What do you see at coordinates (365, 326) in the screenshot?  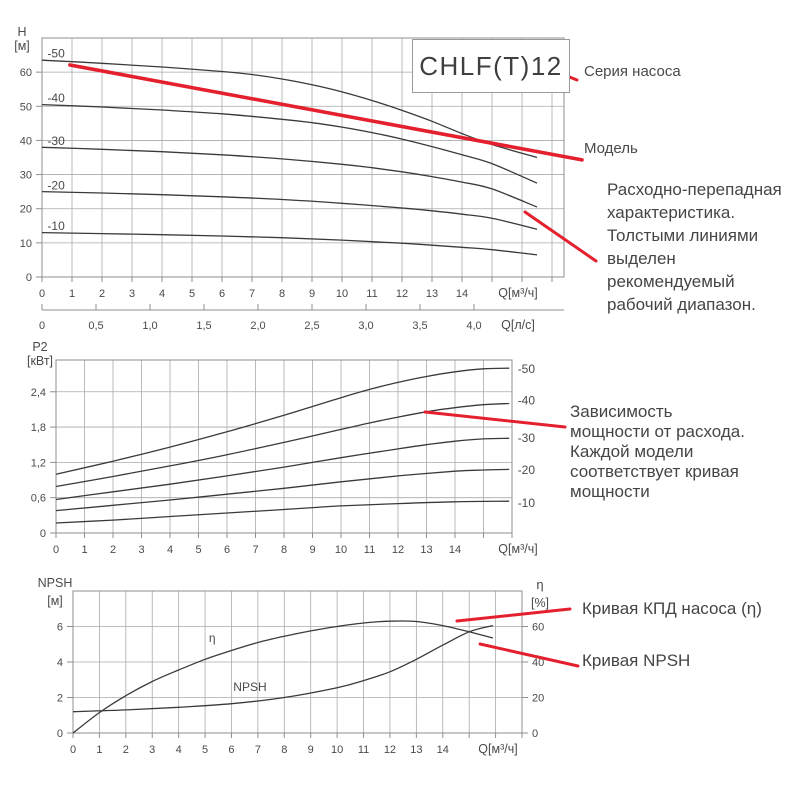 I see `svg-text: 3,0` at bounding box center [365, 326].